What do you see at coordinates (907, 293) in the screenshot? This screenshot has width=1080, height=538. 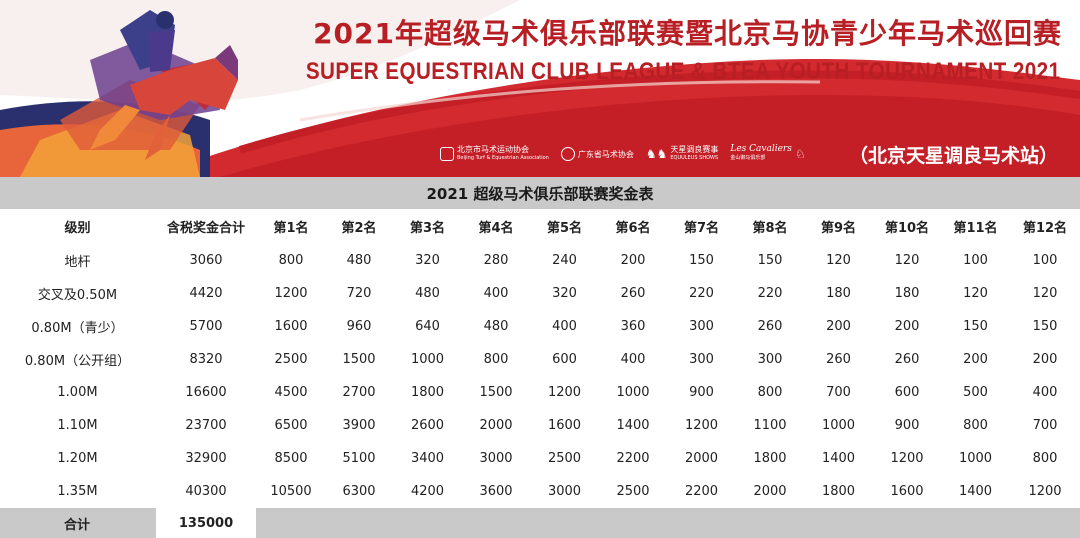 I see `prize-cell: 180` at bounding box center [907, 293].